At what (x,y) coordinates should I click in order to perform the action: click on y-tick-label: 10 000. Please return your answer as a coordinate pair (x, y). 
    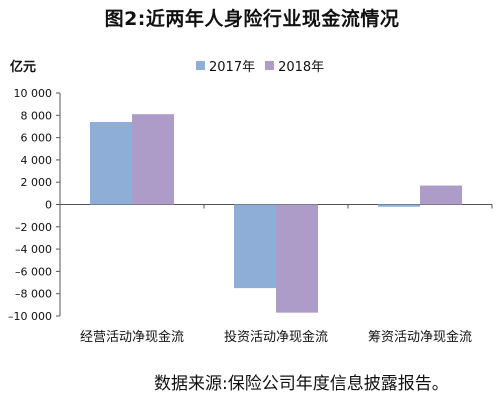
    Looking at the image, I should click on (33, 93).